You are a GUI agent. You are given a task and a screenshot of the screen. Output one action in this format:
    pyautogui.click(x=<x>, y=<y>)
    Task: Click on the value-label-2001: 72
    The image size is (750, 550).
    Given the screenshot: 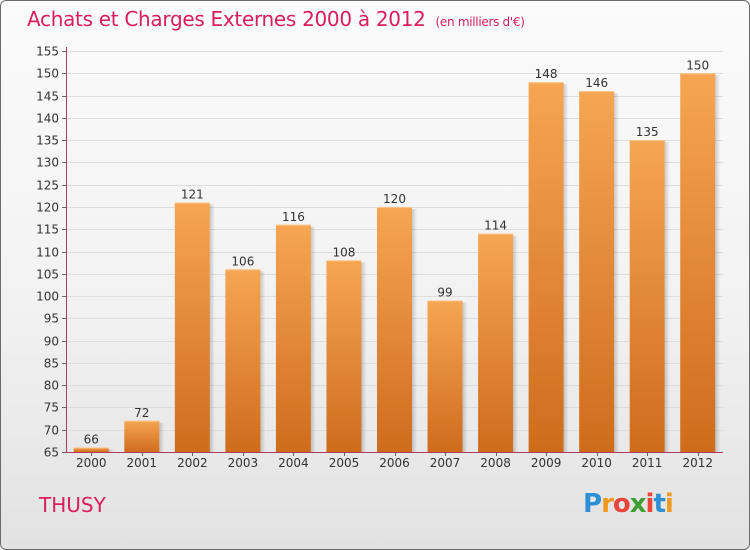 What is the action you would take?
    pyautogui.click(x=141, y=413)
    